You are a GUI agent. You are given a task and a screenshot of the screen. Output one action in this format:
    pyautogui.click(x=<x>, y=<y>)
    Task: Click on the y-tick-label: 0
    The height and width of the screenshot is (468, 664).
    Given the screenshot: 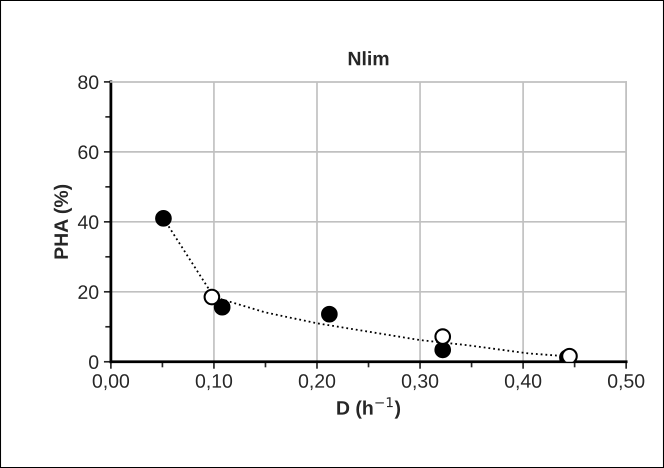 What is the action you would take?
    pyautogui.click(x=93, y=362)
    